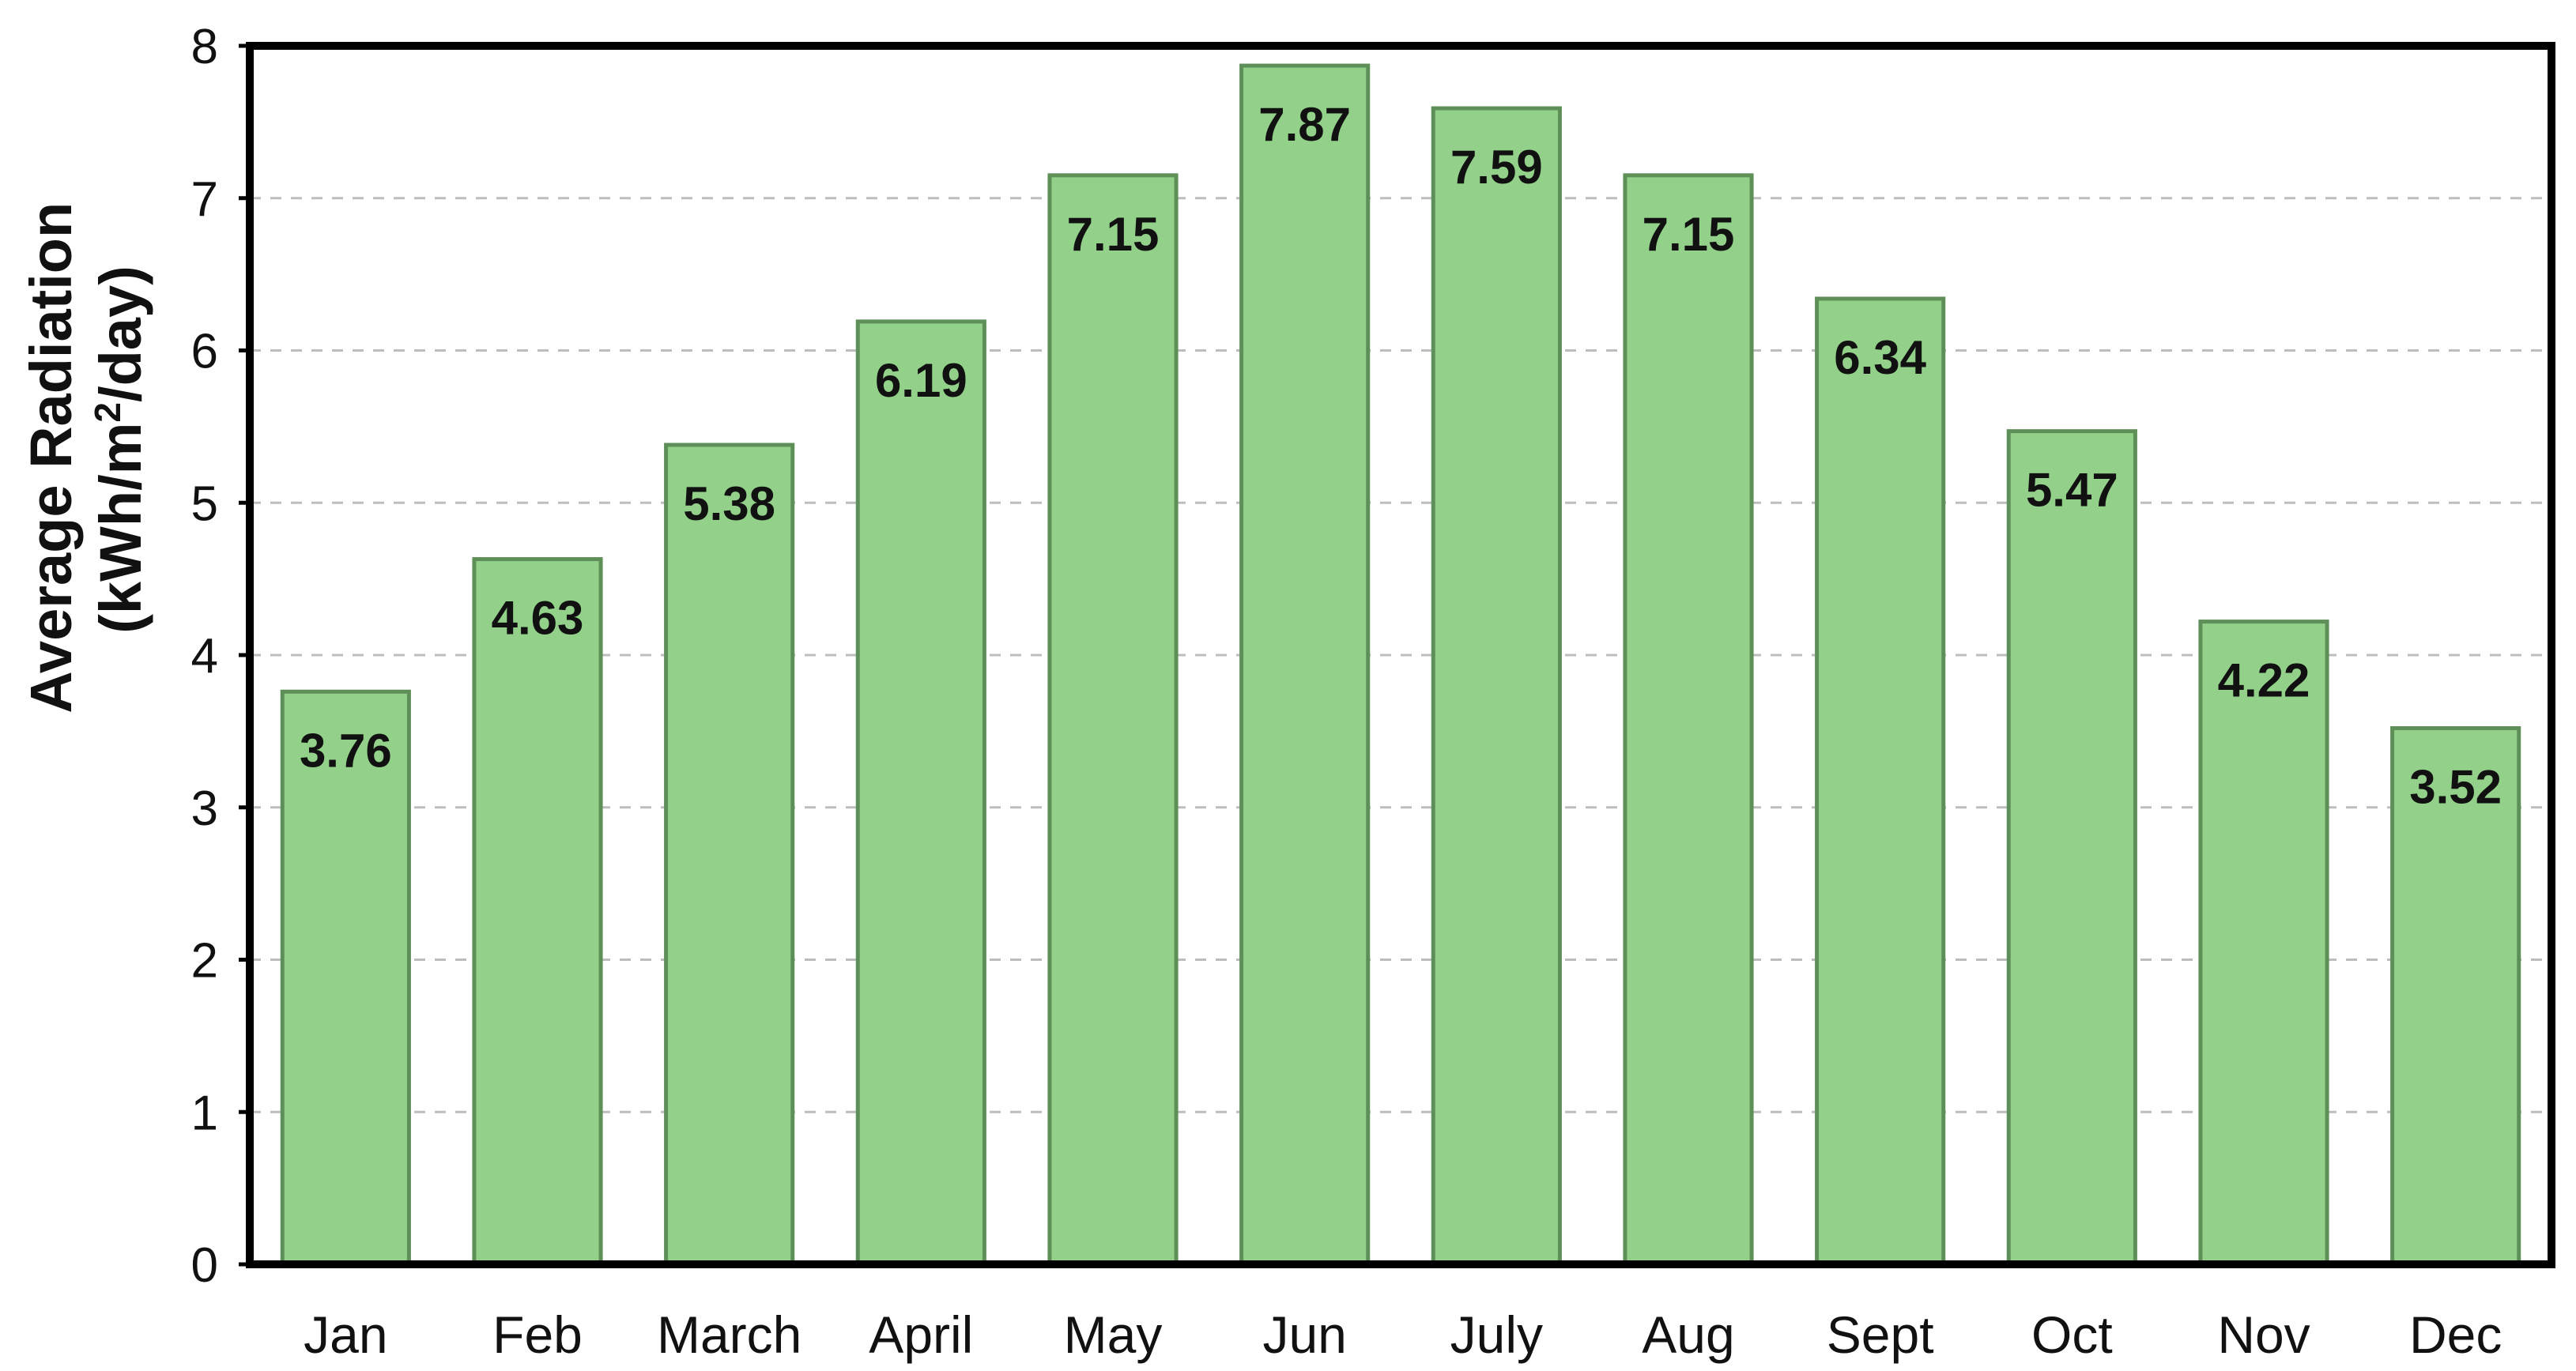  What do you see at coordinates (204, 352) in the screenshot?
I see `y-tick-label: 6` at bounding box center [204, 352].